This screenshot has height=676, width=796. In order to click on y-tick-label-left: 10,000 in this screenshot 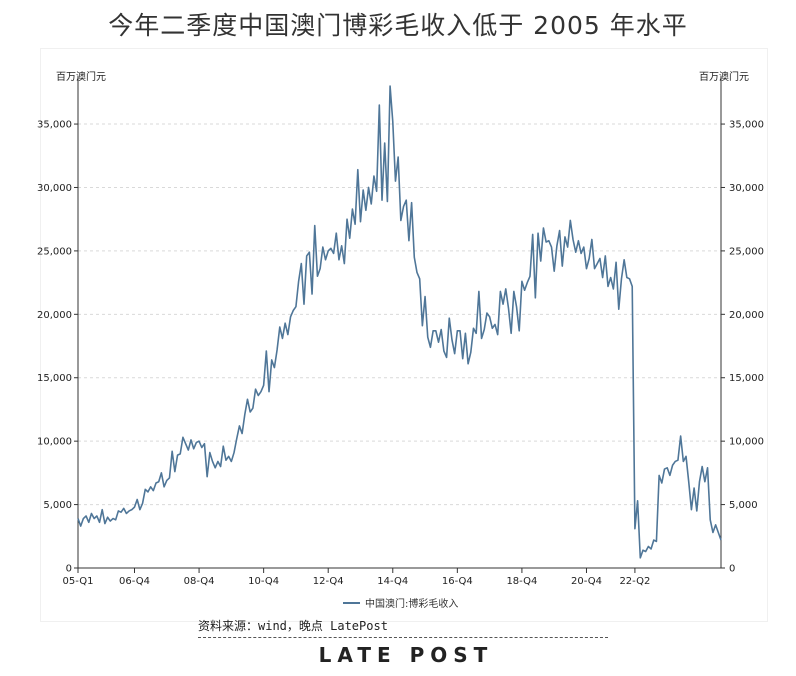, I will do `click(54, 442)`.